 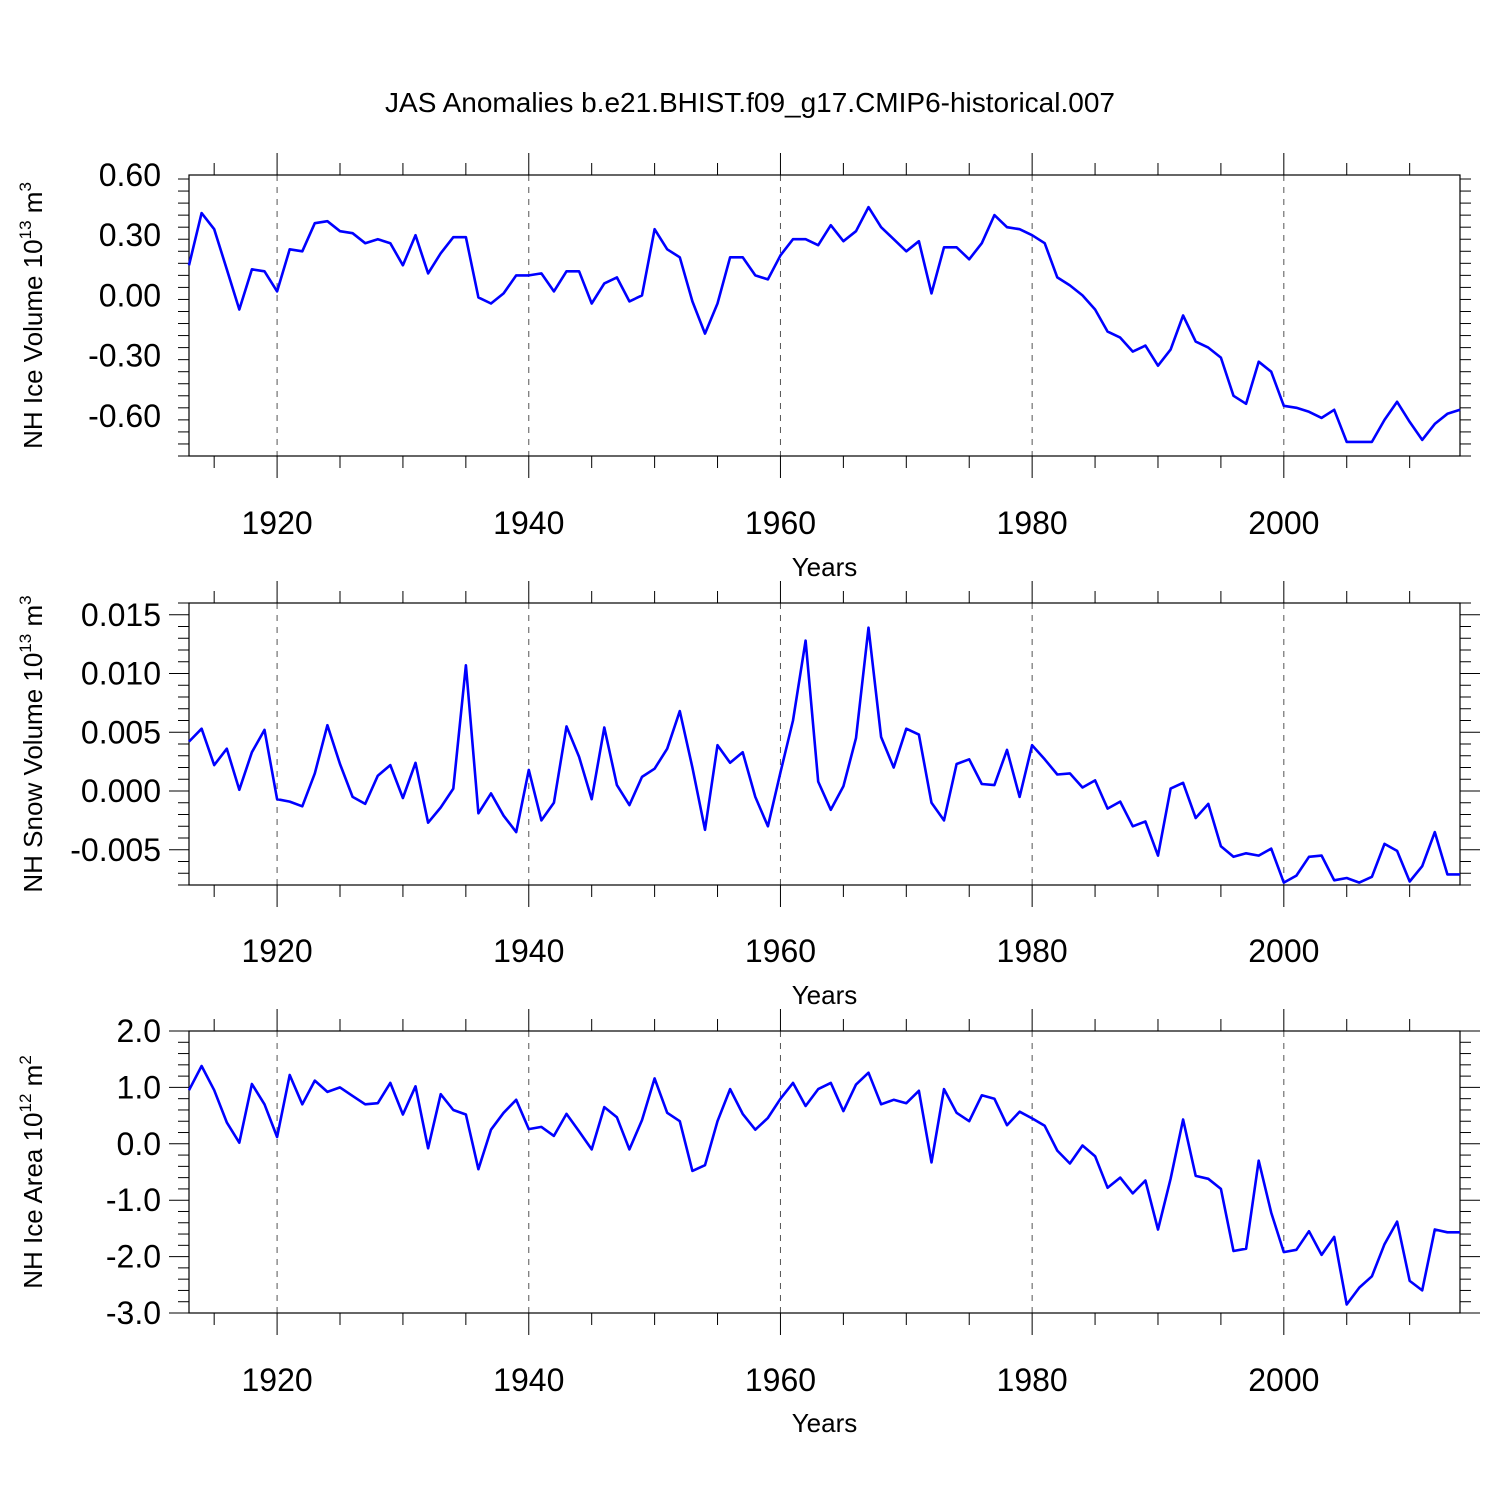 I want to click on y-tick-label: 0.010, so click(x=121, y=674).